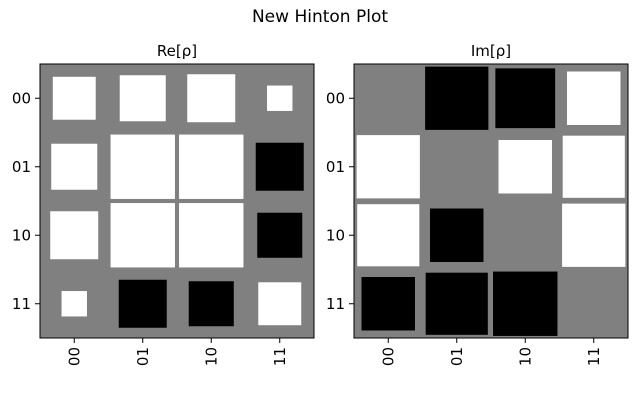 This screenshot has height=400, width=640. I want to click on panel-title: Im[ρ], so click(491, 51).